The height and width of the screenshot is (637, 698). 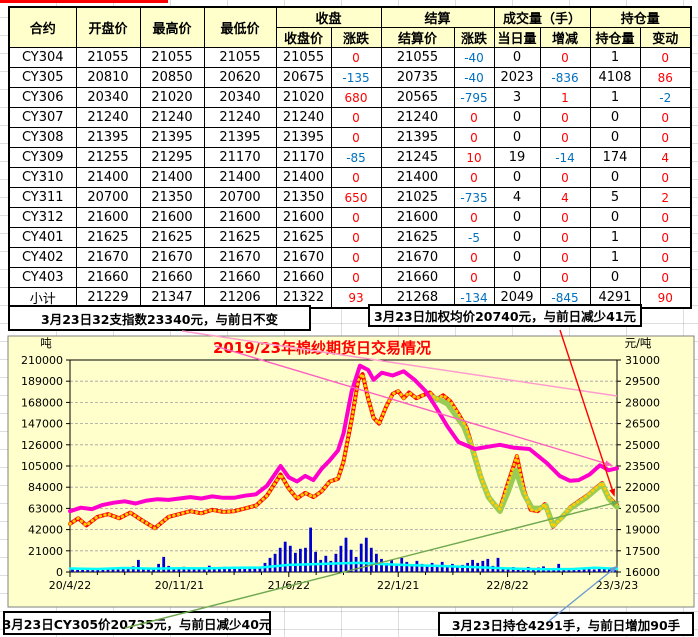 What do you see at coordinates (417, 97) in the screenshot?
I see `value-cell: 20565` at bounding box center [417, 97].